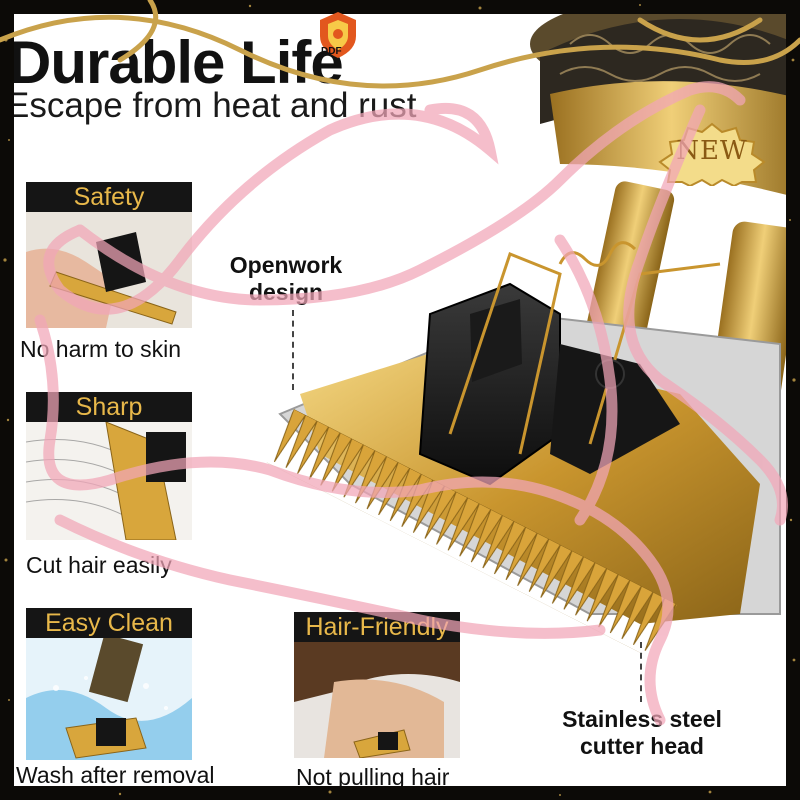 The width and height of the screenshot is (800, 800). I want to click on sharp-demo-image, so click(109, 481).